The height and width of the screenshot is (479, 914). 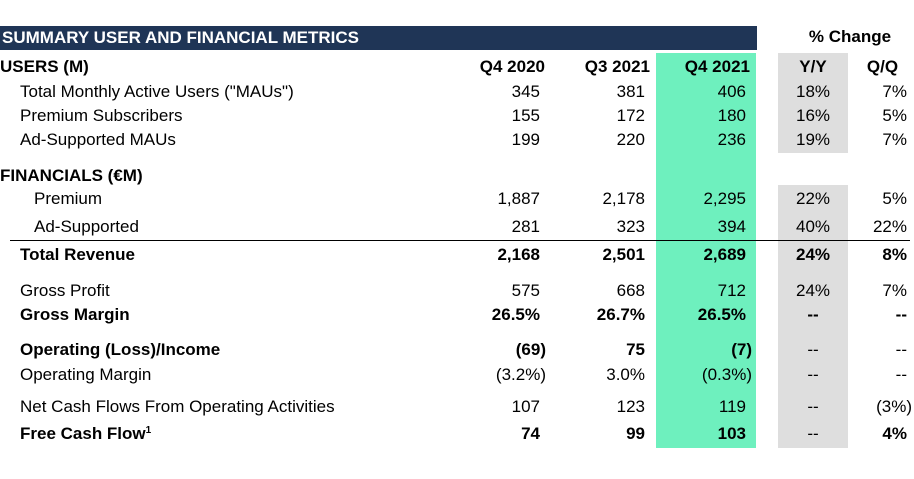 I want to click on header-q4-2020: Q4 2020, so click(x=512, y=66).